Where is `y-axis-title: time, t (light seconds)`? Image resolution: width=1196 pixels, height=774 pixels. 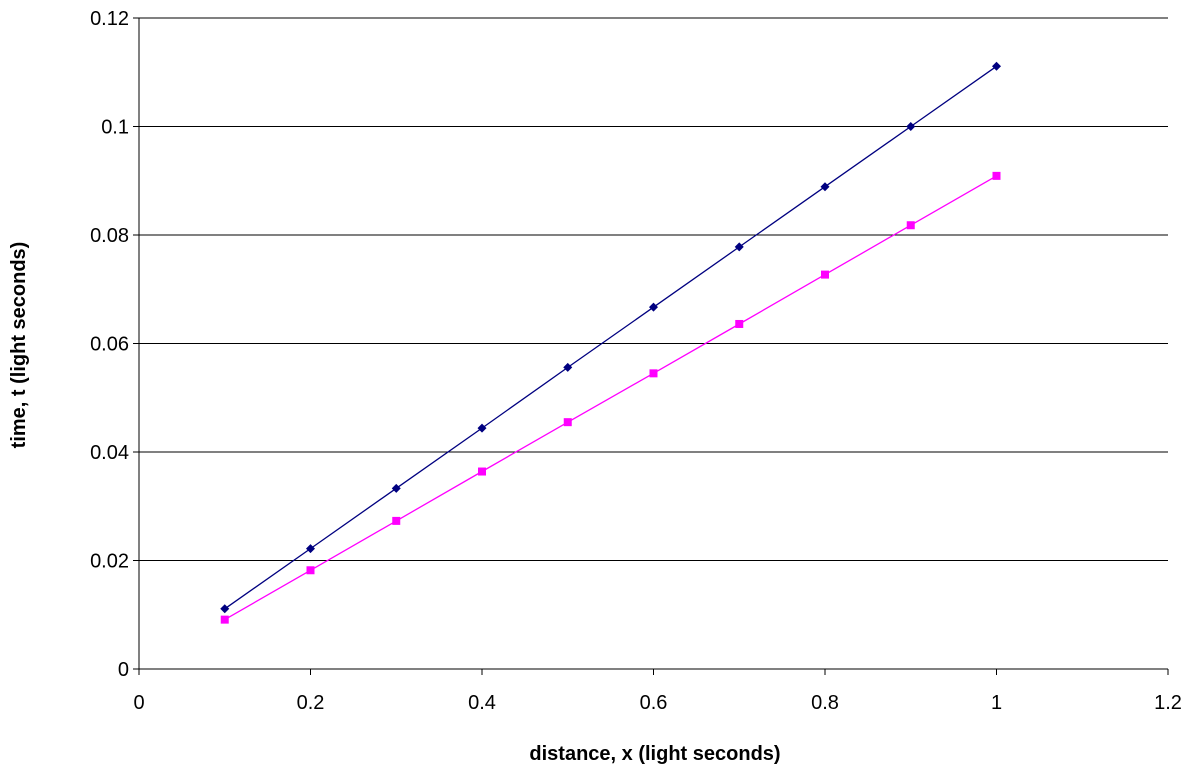 y-axis-title: time, t (light seconds) is located at coordinates (19, 345).